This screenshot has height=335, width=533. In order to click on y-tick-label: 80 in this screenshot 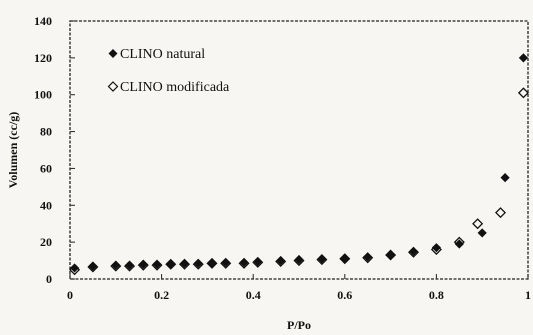, I will do `click(46, 132)`.